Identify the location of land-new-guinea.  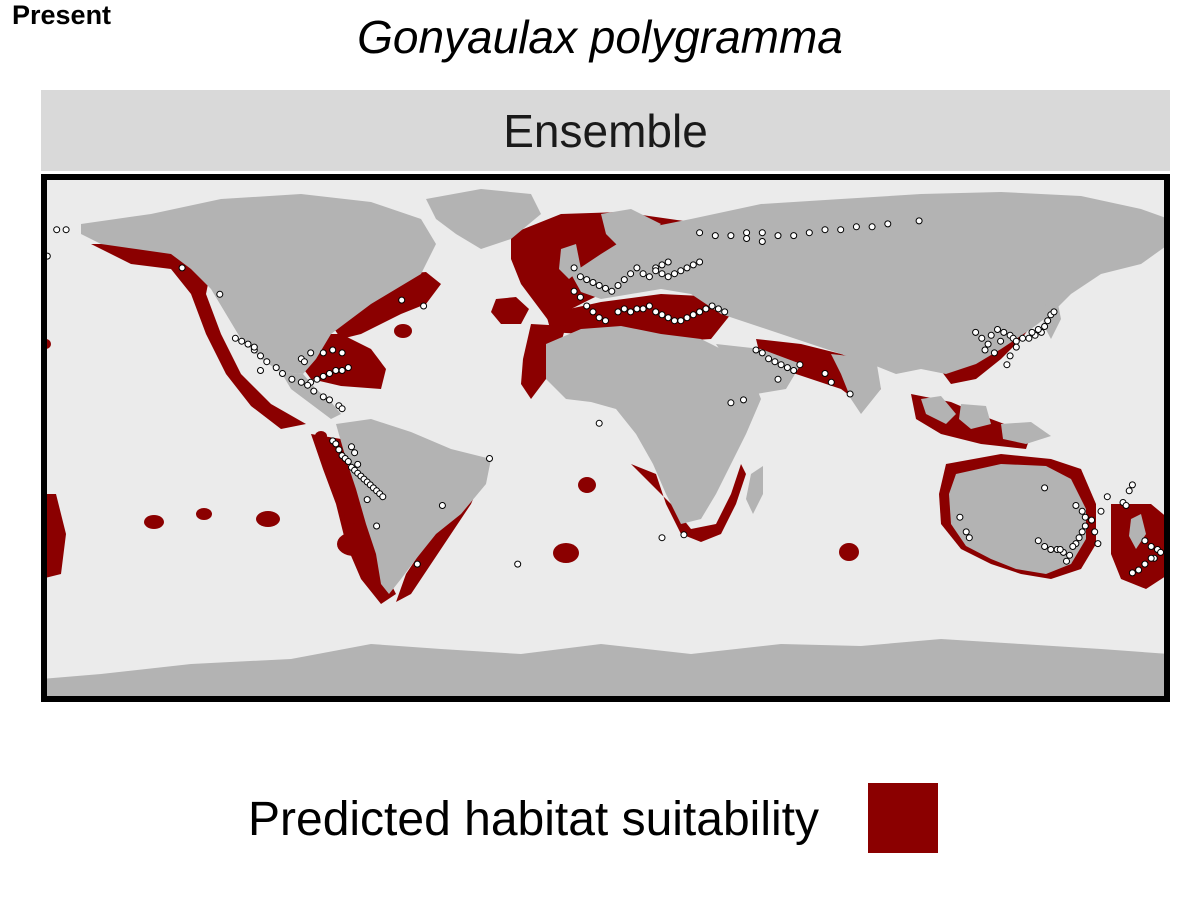
(1026, 433).